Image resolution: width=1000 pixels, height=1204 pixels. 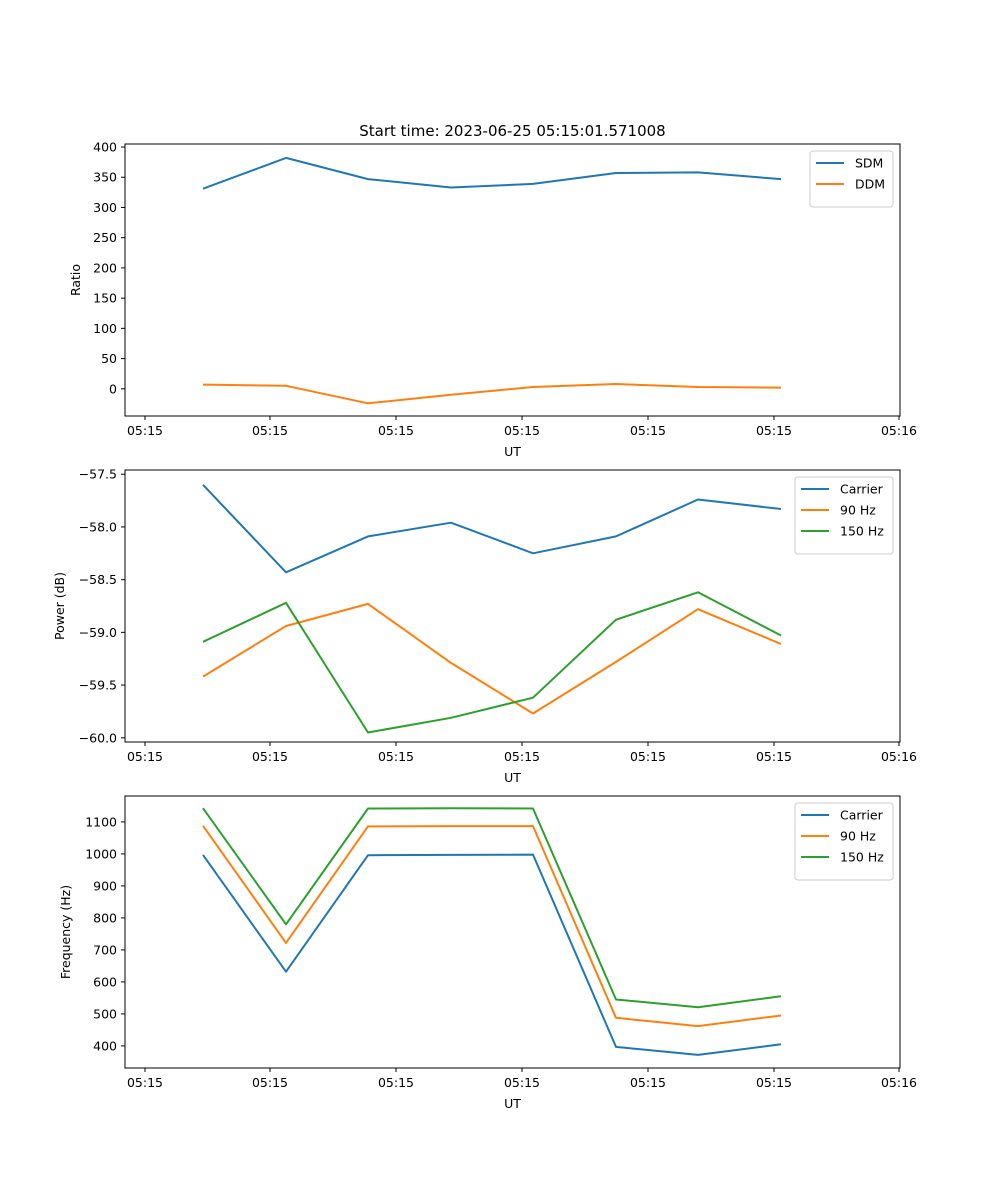 What do you see at coordinates (105, 949) in the screenshot?
I see `y-tick-label: 700` at bounding box center [105, 949].